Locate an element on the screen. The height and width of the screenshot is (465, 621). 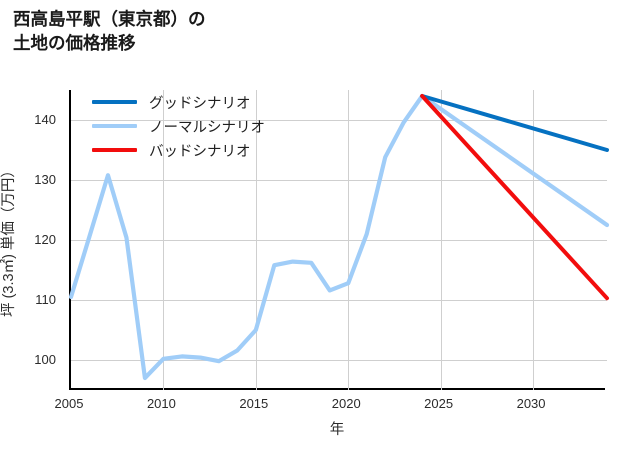
x-axis-tick-label: 2025 is located at coordinates (439, 403).